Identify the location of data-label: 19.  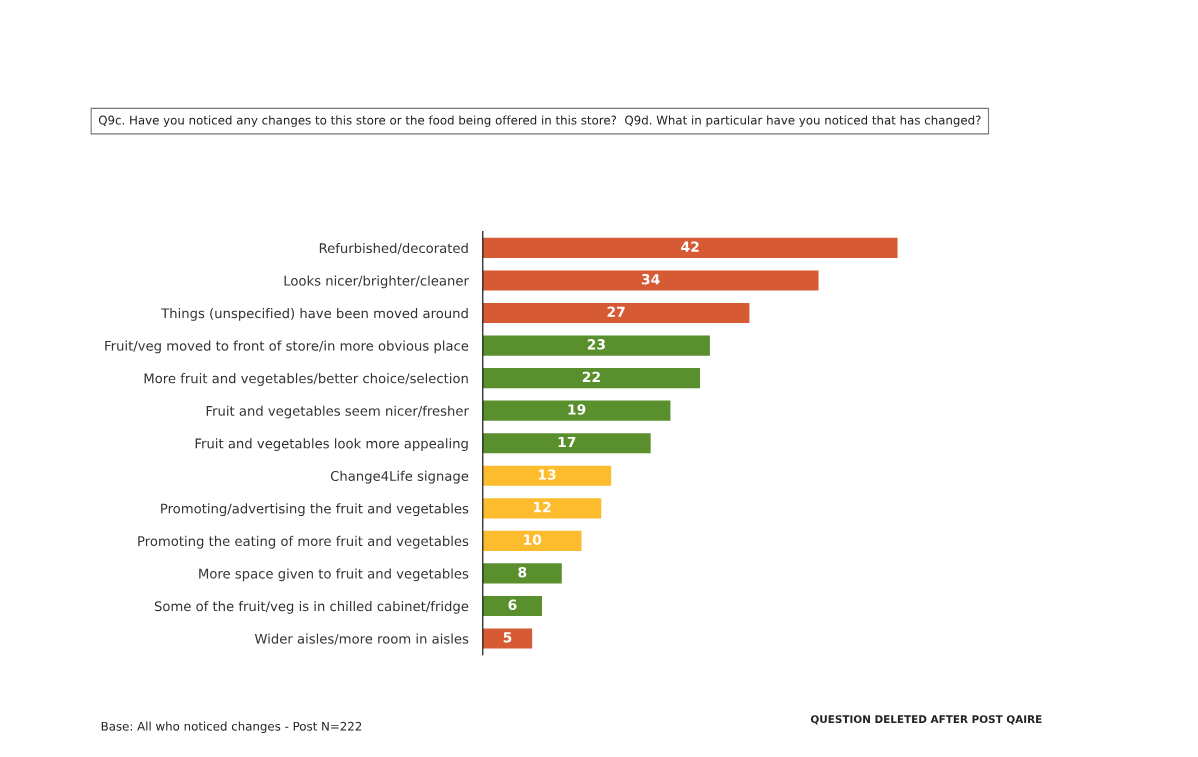
(577, 409).